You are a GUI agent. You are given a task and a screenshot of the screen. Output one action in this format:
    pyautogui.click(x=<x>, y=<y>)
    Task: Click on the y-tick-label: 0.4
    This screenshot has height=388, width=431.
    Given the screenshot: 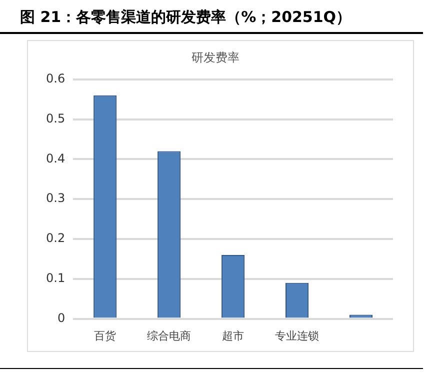 What is the action you would take?
    pyautogui.click(x=56, y=158)
    